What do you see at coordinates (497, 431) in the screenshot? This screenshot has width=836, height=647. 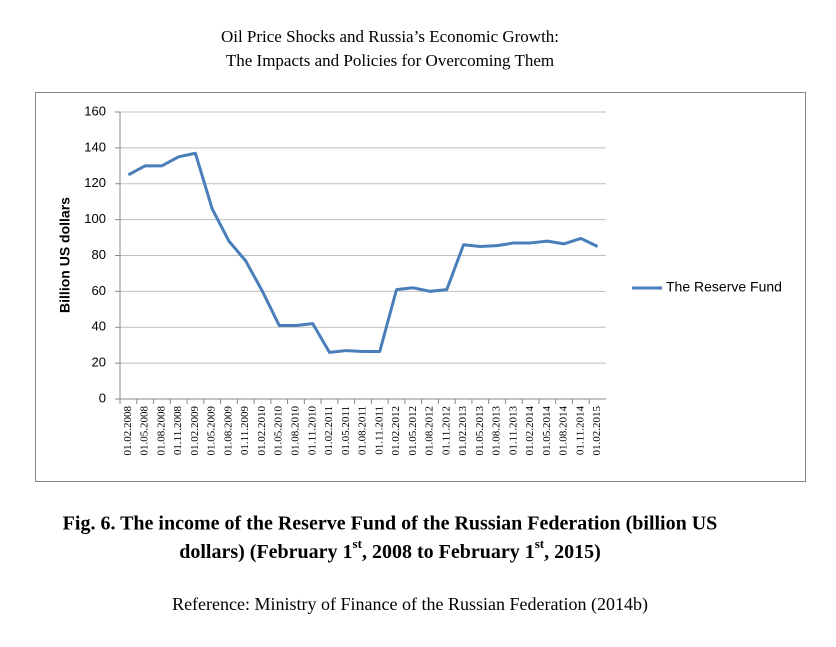 I see `x-tick-label: 01.08.2013` at bounding box center [497, 431].